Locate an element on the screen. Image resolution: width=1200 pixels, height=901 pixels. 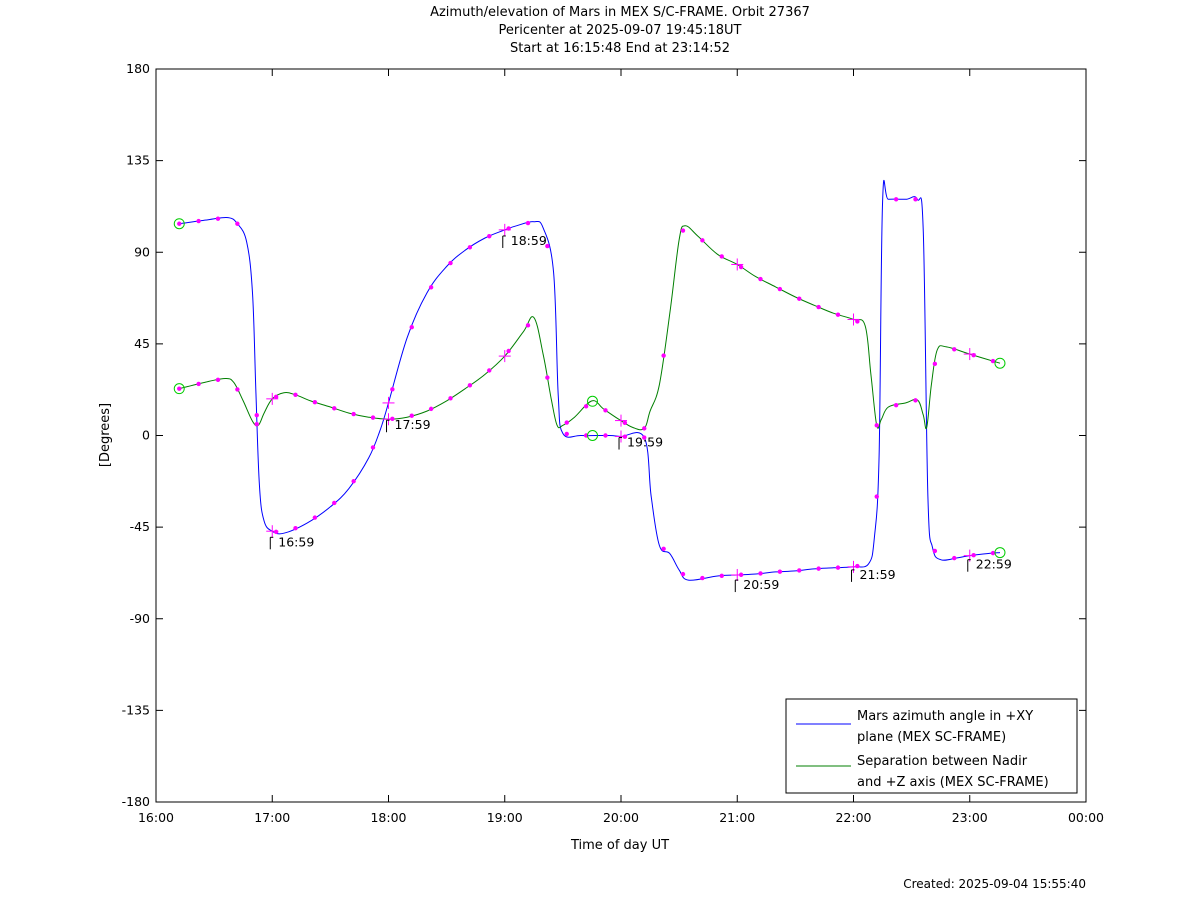
x-tick-label: 19:00 is located at coordinates (505, 817).